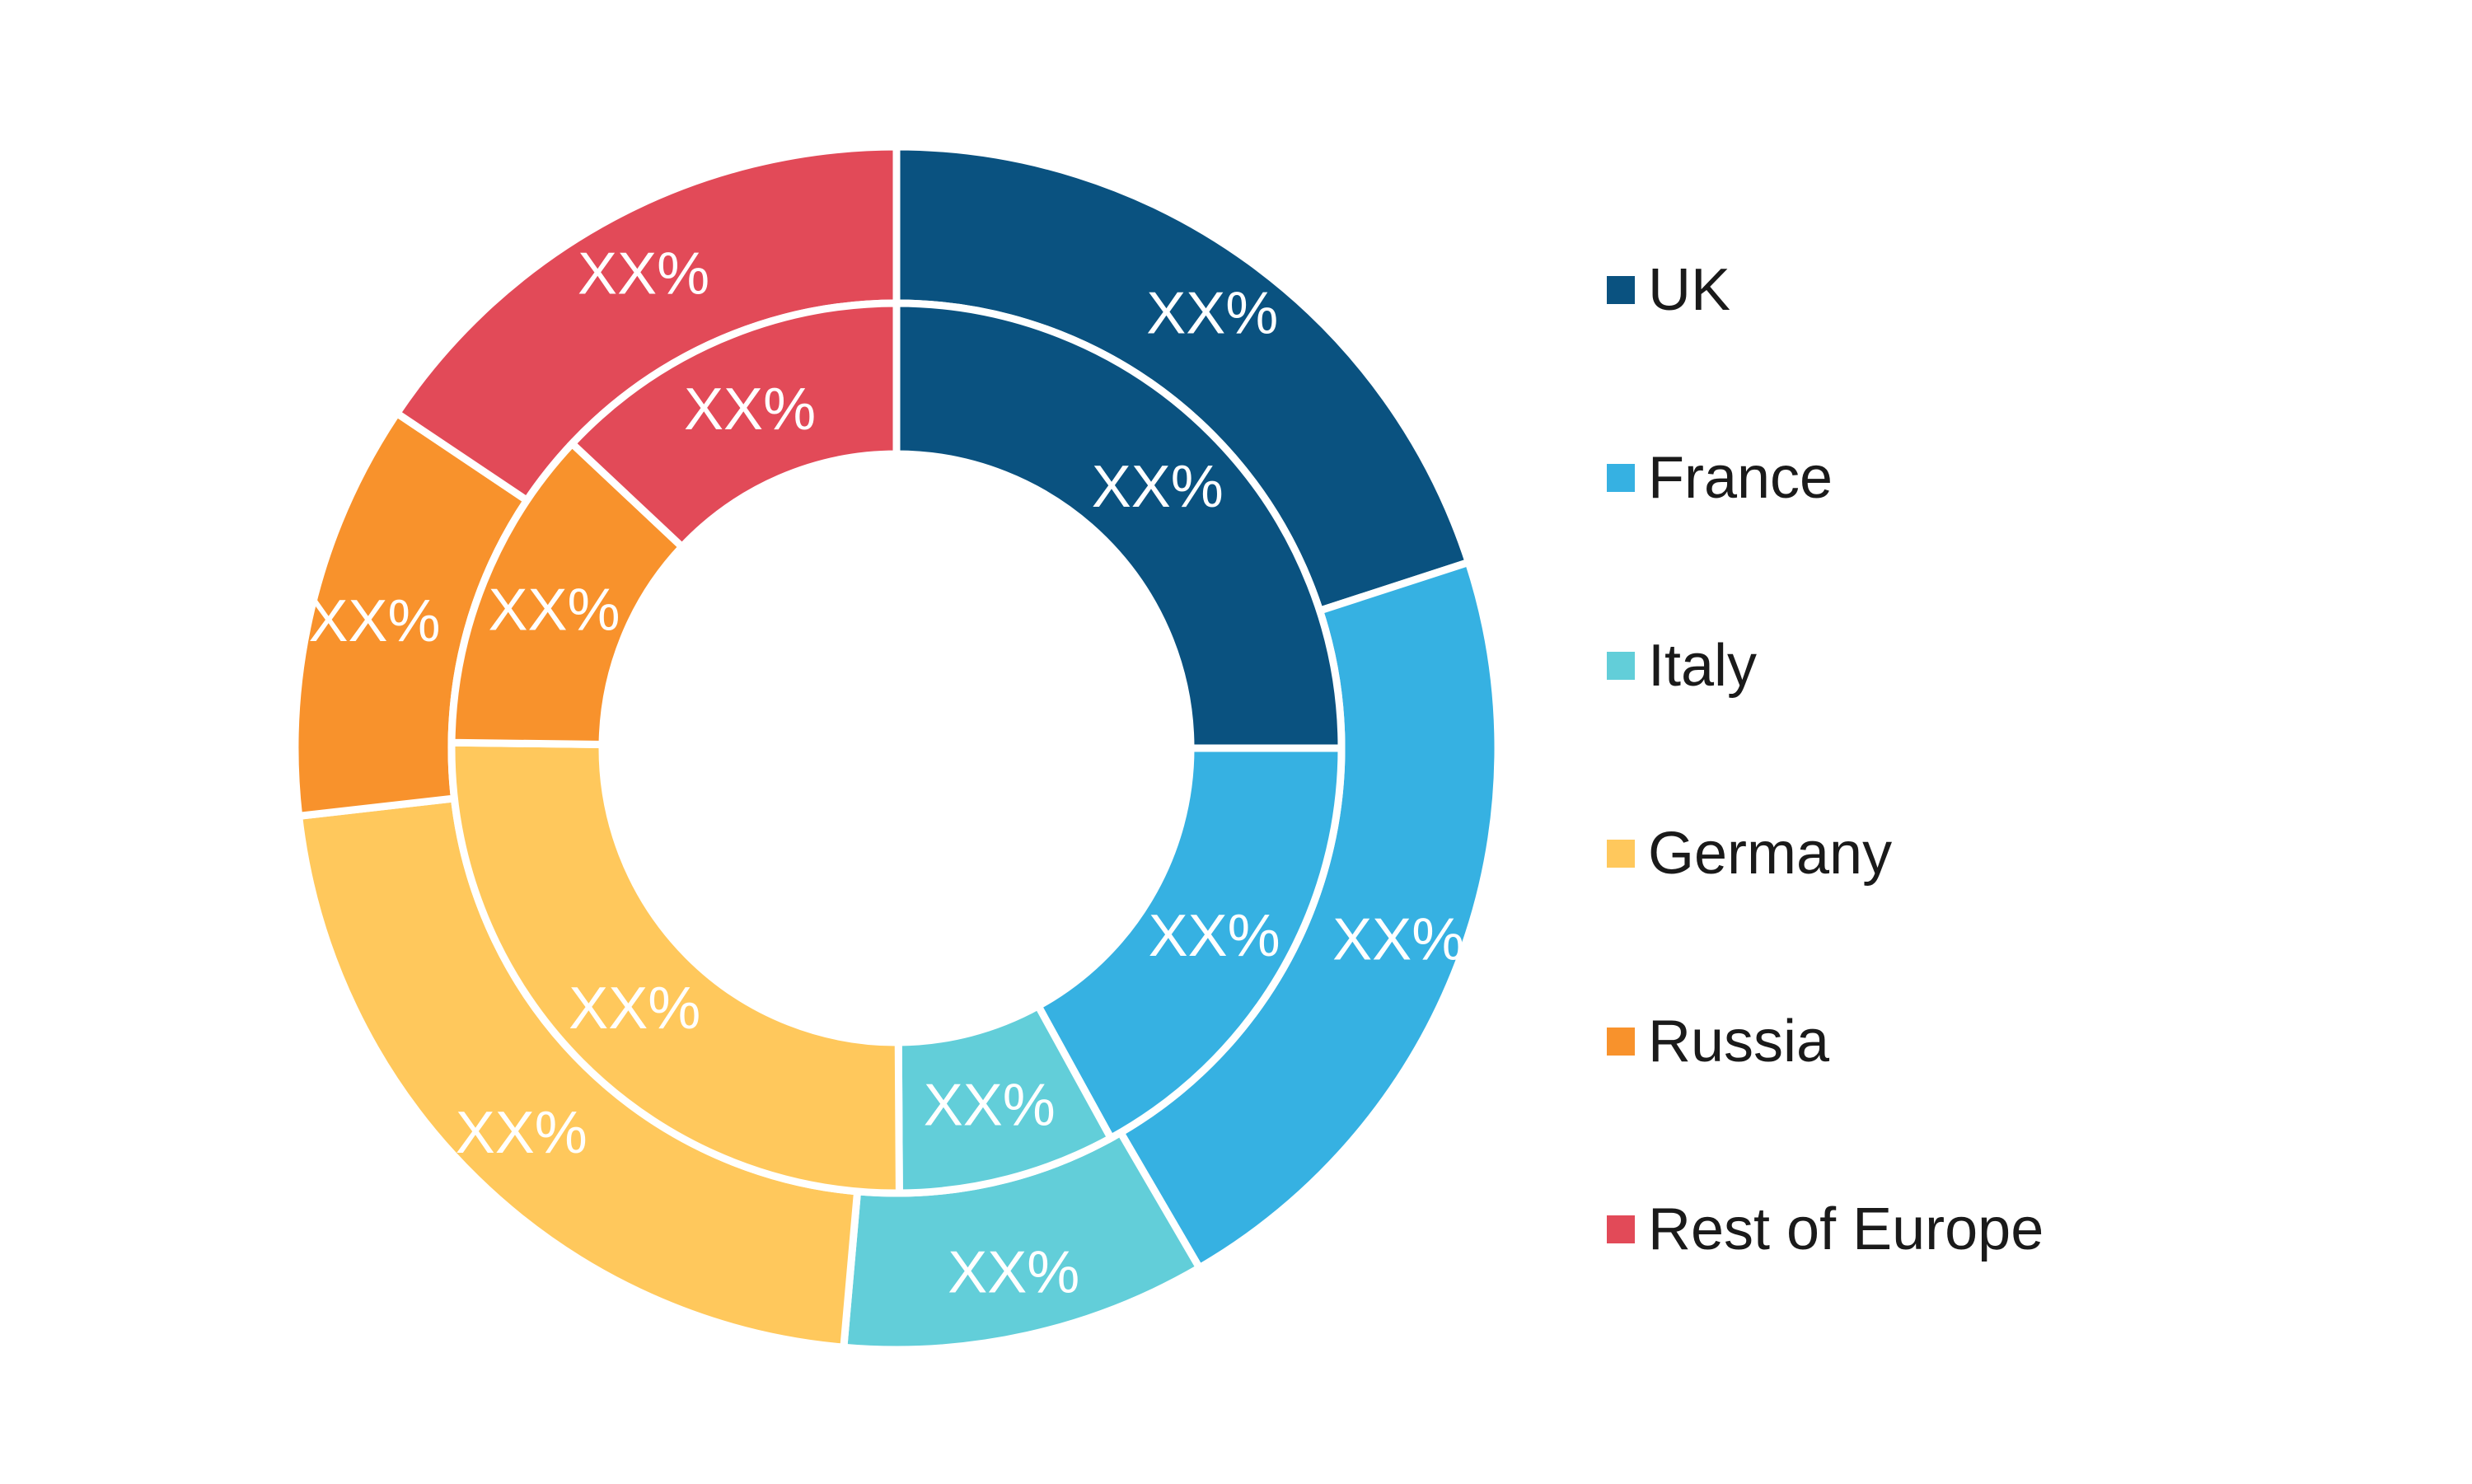  What do you see at coordinates (634, 1009) in the screenshot?
I see `inner-label-germany: XX%` at bounding box center [634, 1009].